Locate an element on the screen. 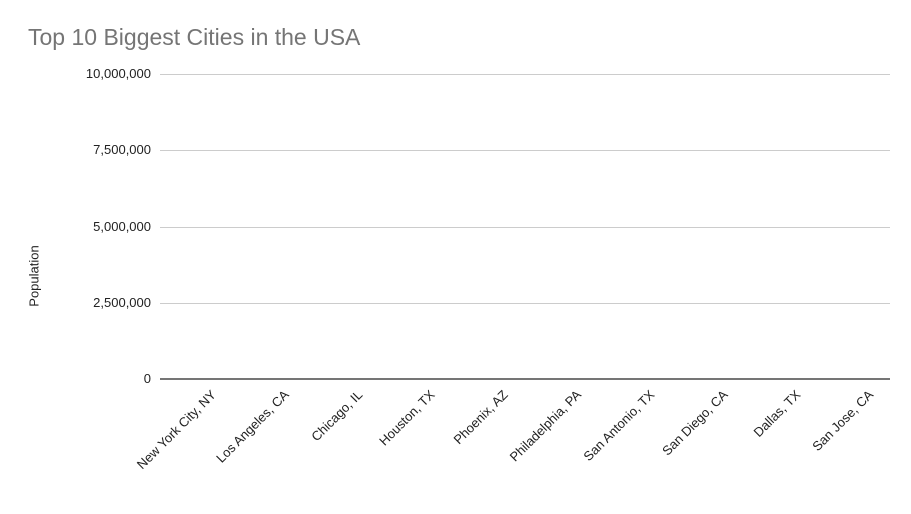  x-category-label: Chicago, IL is located at coordinates (336, 416).